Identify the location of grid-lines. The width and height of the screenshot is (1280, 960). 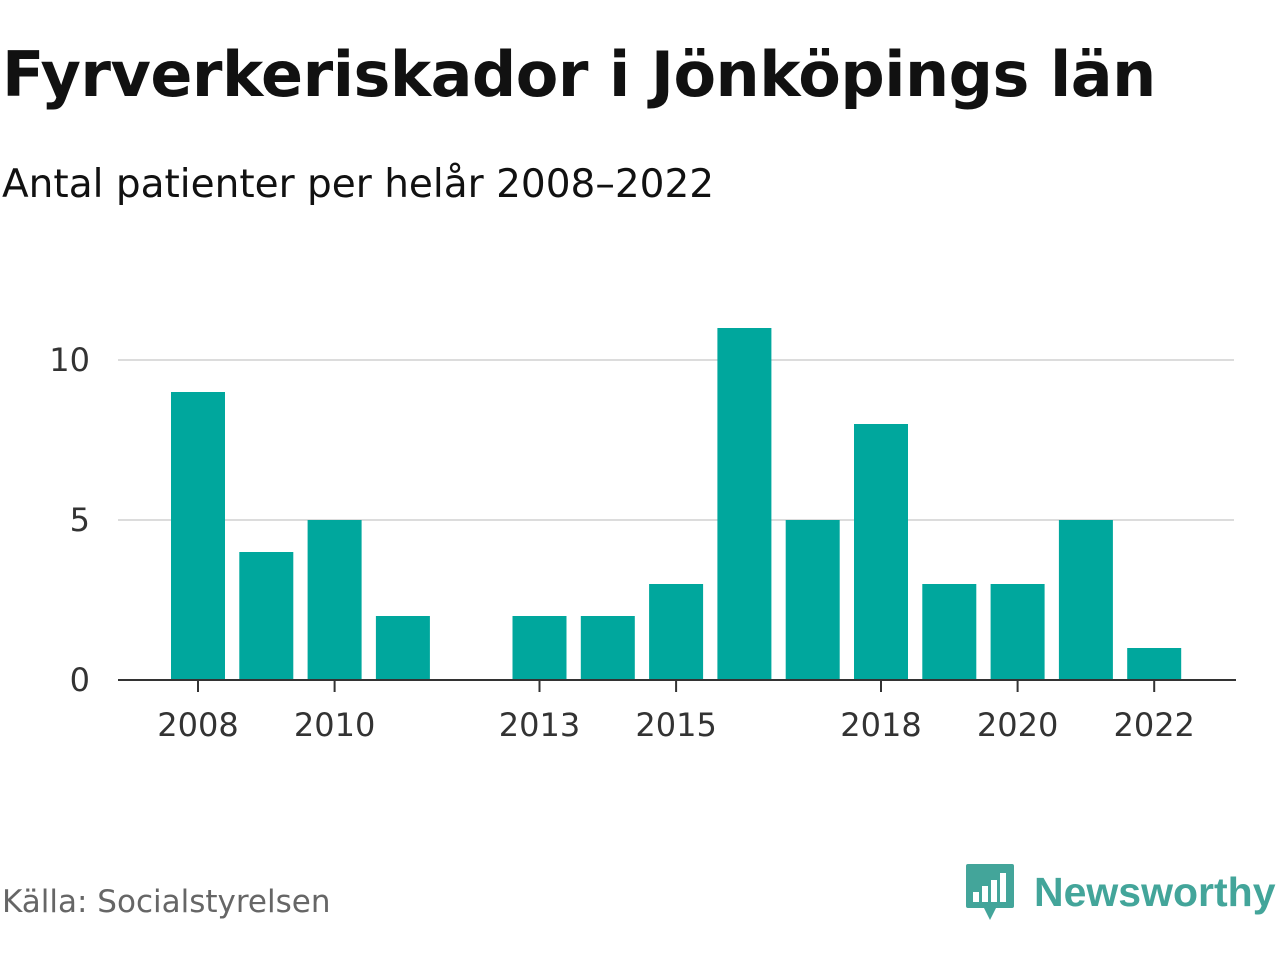
(676, 440).